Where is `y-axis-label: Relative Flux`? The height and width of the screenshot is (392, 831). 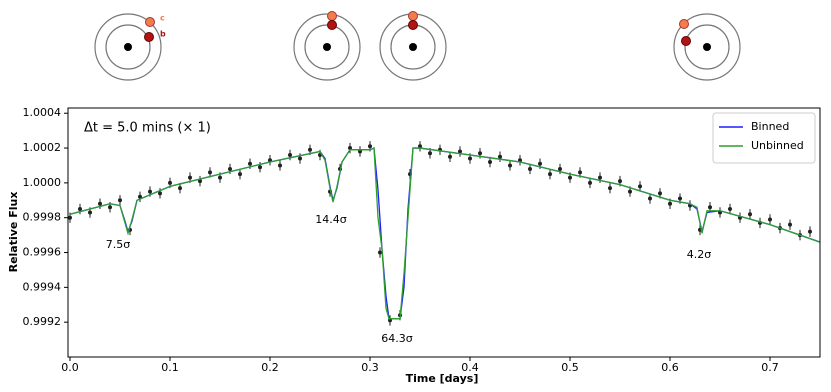
y-axis-label: Relative Flux is located at coordinates (13, 232).